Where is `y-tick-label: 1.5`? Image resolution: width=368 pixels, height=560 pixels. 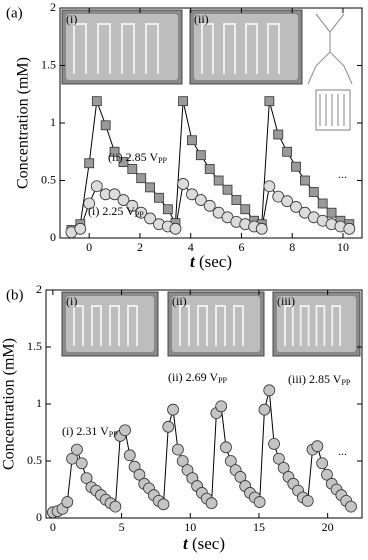
y-tick-label: 1.5 is located at coordinates (34, 346).